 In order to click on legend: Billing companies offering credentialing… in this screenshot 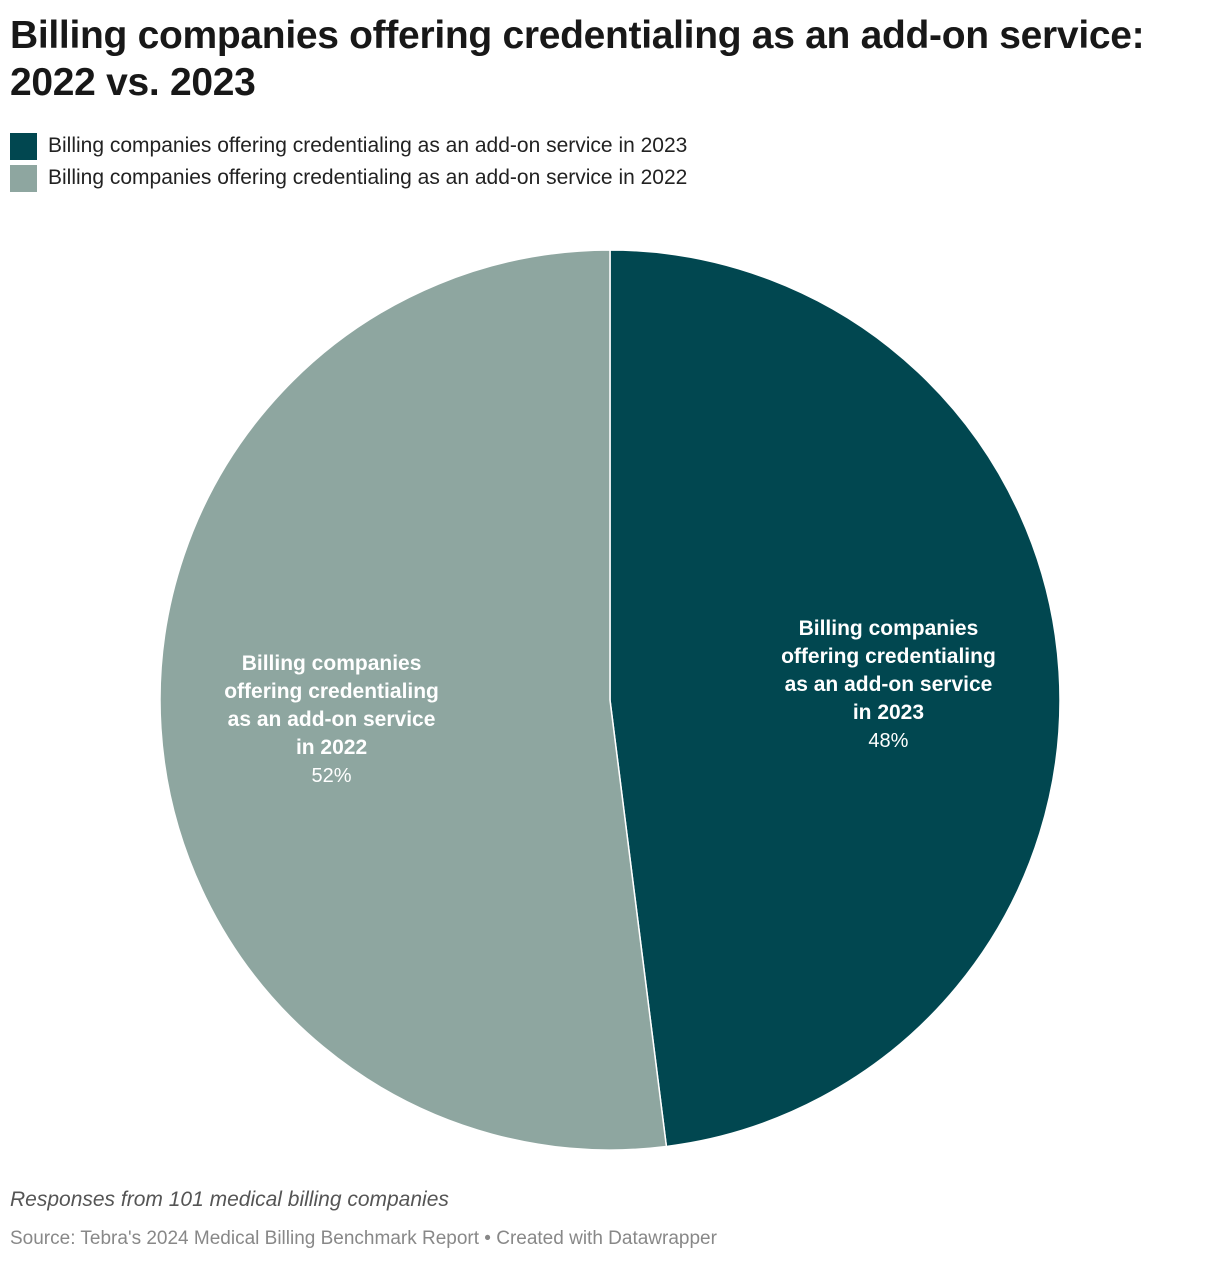, I will do `click(348, 162)`.